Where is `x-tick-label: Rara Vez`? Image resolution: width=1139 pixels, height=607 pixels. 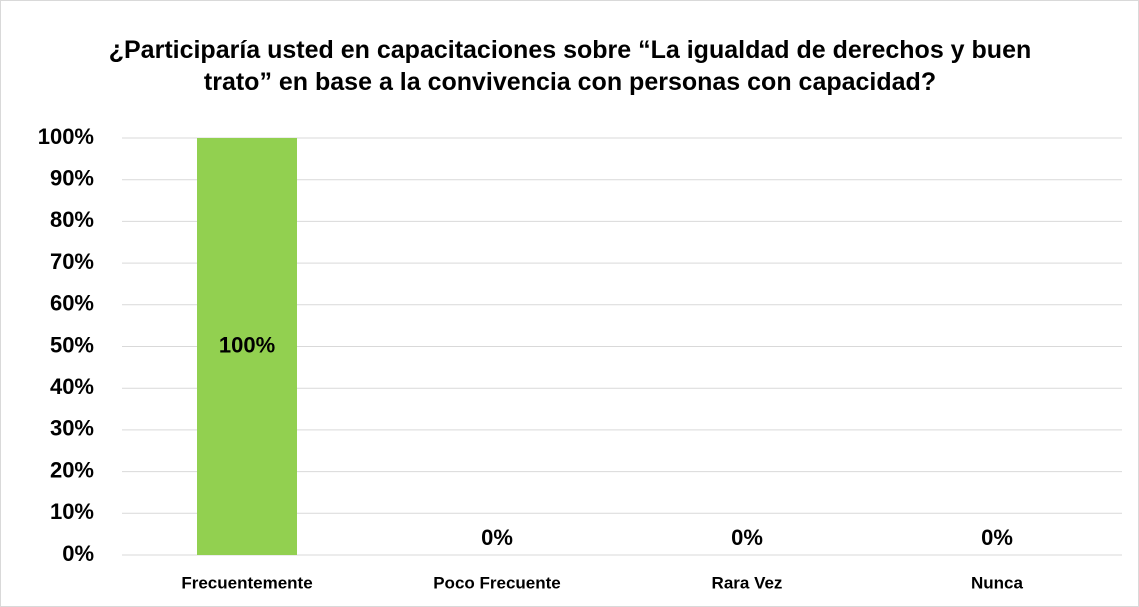
x-tick-label: Rara Vez is located at coordinates (747, 582).